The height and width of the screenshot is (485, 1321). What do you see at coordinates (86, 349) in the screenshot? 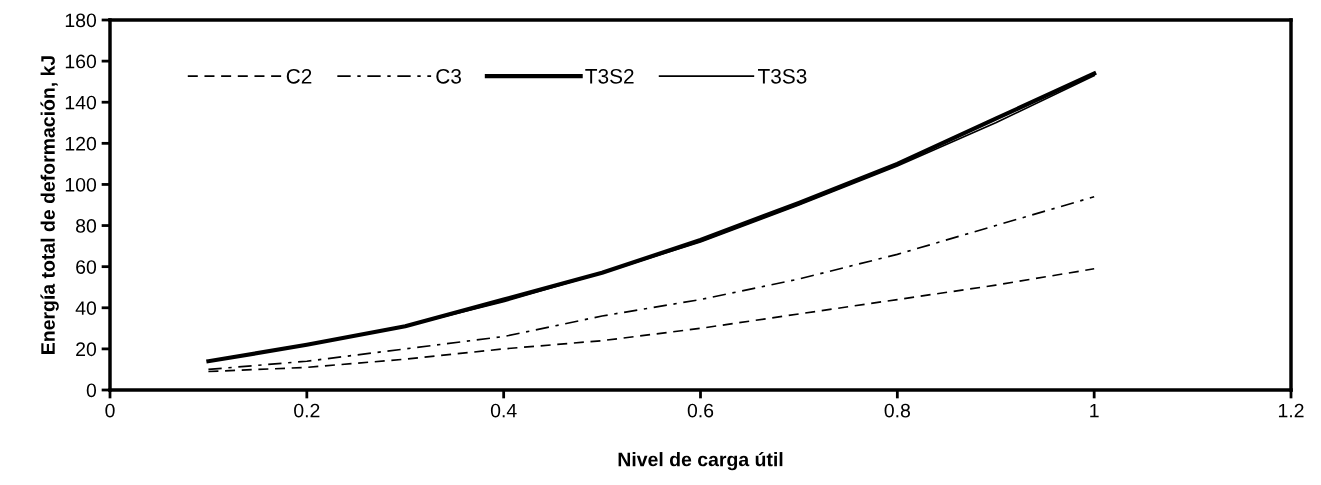
I see `y-tick-label: 20` at bounding box center [86, 349].